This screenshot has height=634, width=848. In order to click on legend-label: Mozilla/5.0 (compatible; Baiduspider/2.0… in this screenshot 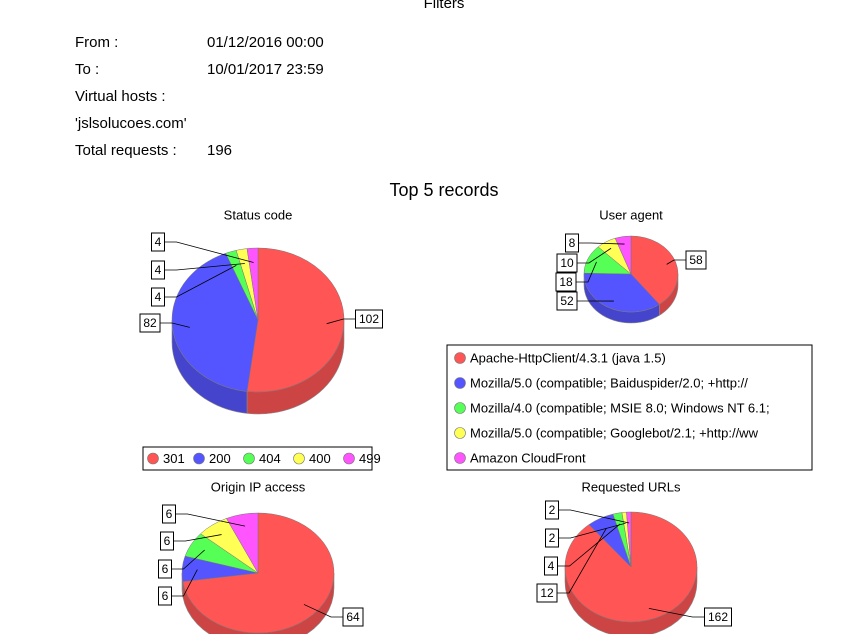, I will do `click(609, 382)`.